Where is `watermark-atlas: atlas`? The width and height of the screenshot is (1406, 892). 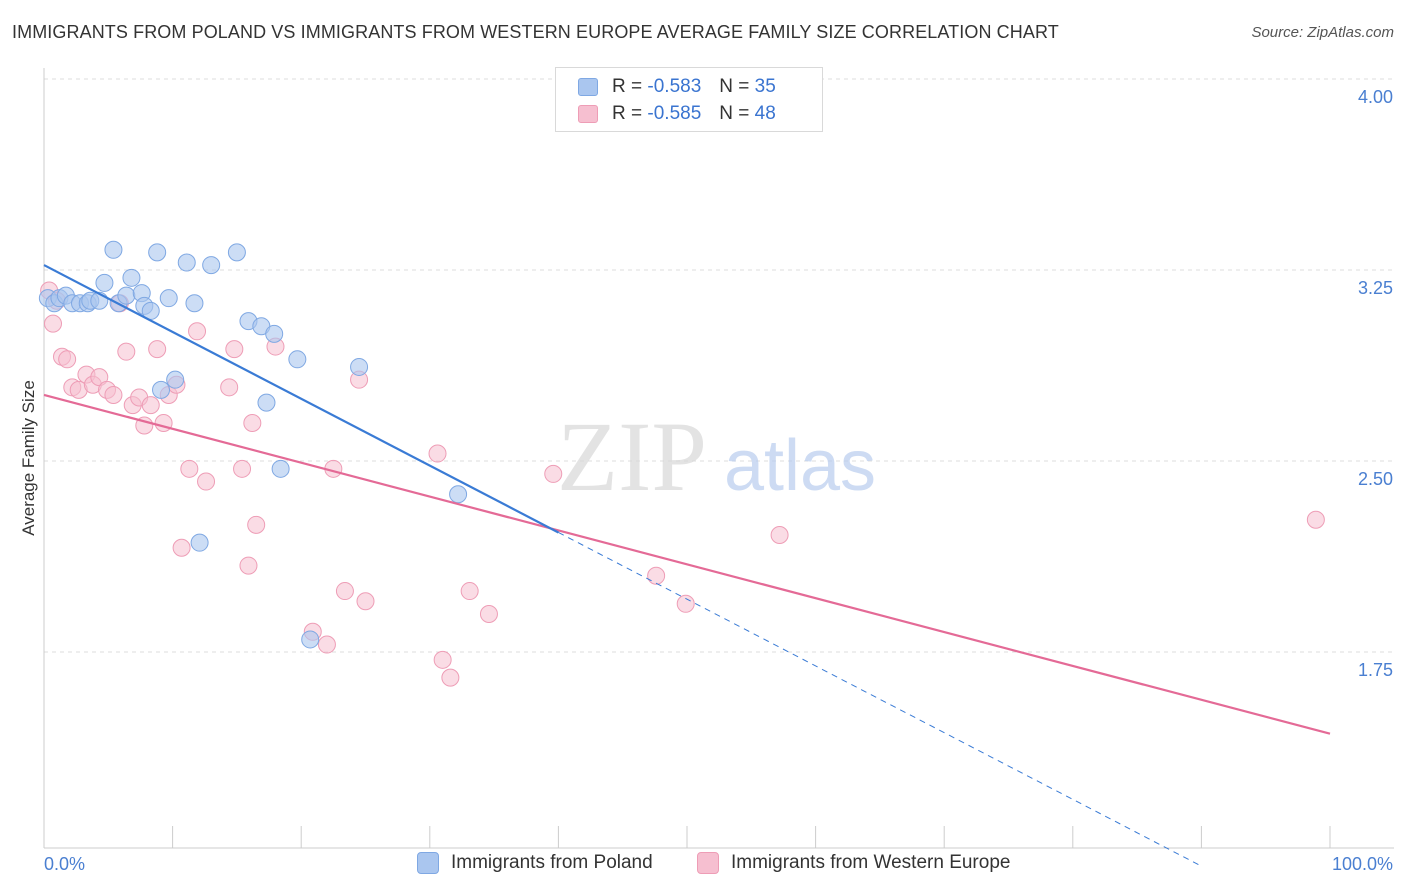
watermark-atlas: atlas is located at coordinates (800, 466).